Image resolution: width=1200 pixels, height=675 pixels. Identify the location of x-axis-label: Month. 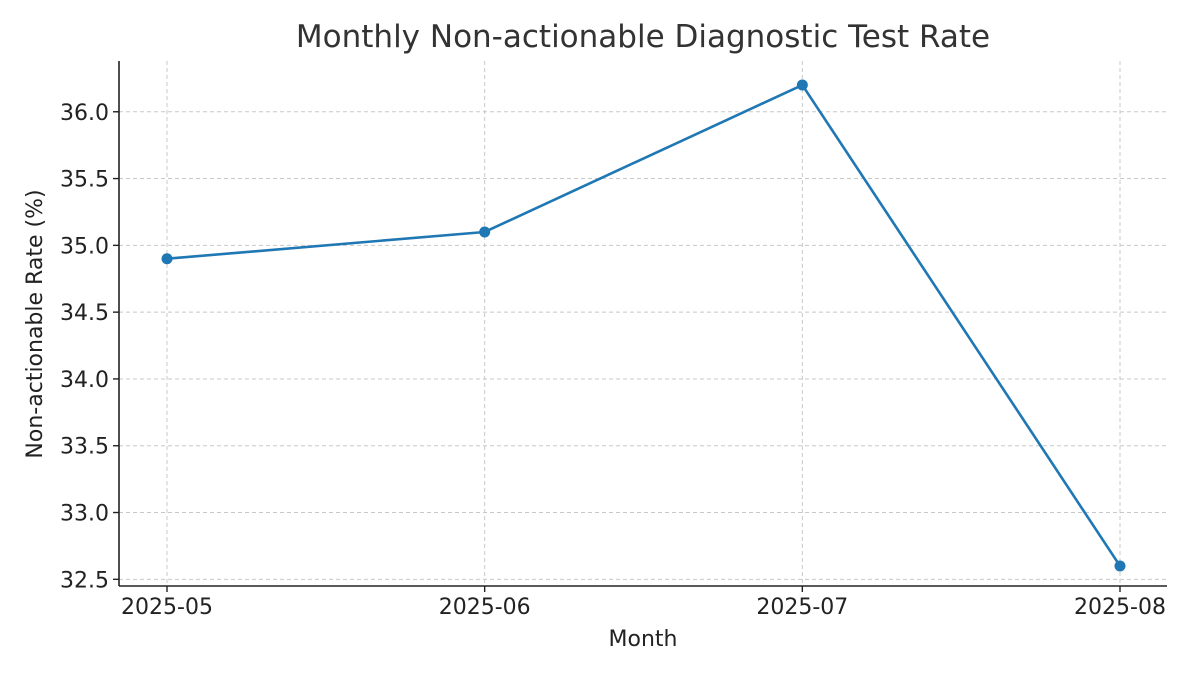
(643, 639).